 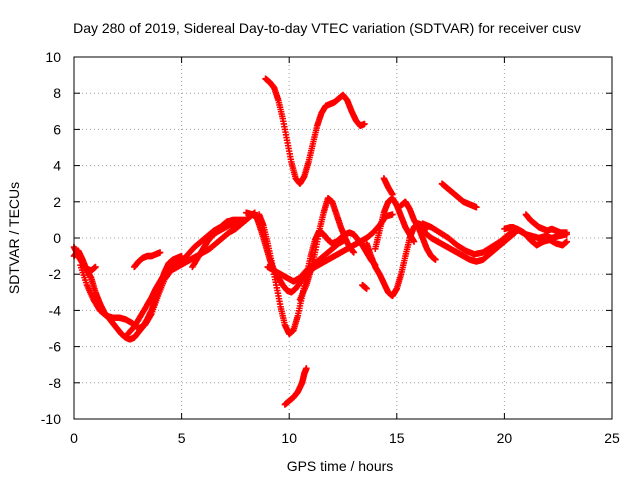 What do you see at coordinates (51, 419) in the screenshot?
I see `y-tick-label: -10` at bounding box center [51, 419].